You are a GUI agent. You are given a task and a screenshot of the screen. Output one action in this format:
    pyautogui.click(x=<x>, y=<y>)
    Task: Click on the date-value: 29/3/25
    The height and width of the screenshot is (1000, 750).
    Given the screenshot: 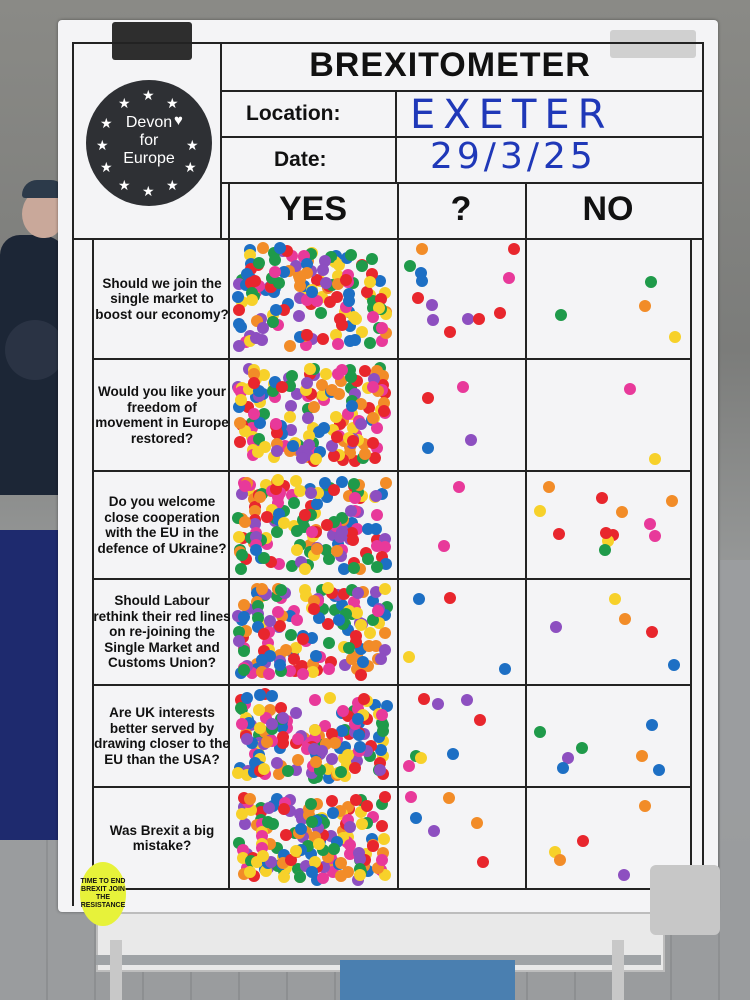 What is the action you would take?
    pyautogui.click(x=513, y=156)
    